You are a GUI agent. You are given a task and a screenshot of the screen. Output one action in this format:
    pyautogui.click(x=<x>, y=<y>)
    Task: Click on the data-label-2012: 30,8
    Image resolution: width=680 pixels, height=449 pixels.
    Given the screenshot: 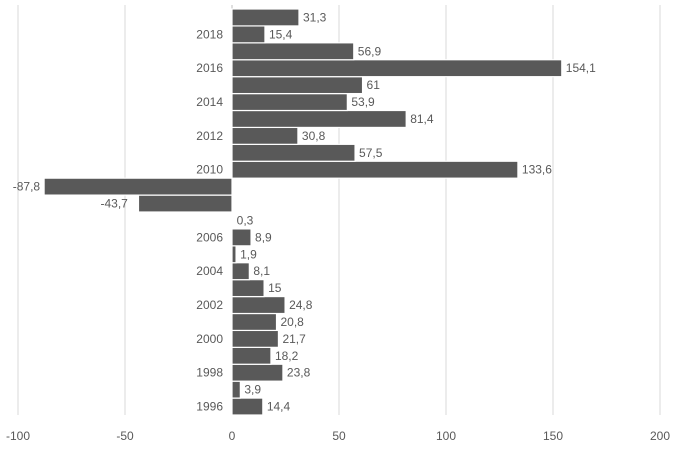 What is the action you would take?
    pyautogui.click(x=314, y=136)
    